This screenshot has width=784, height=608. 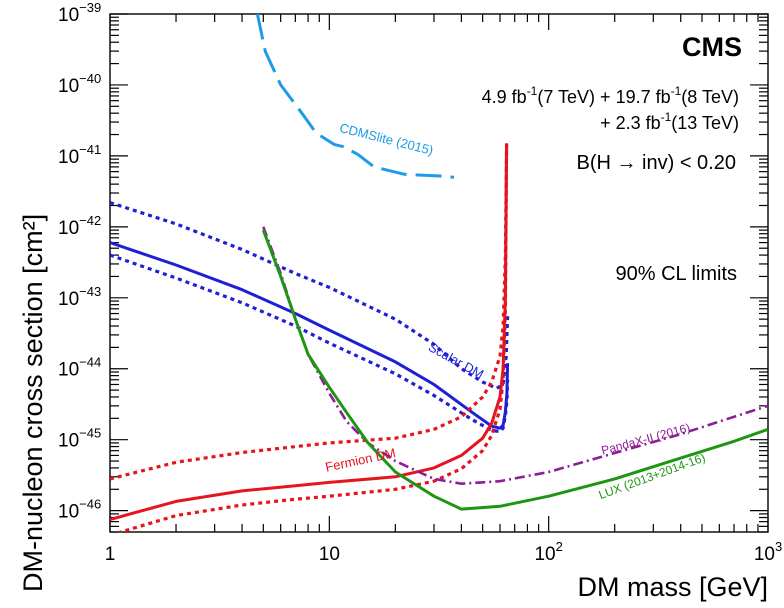 I want to click on y-axis-title: DM-nucleon cross section [cm²], so click(x=33, y=403).